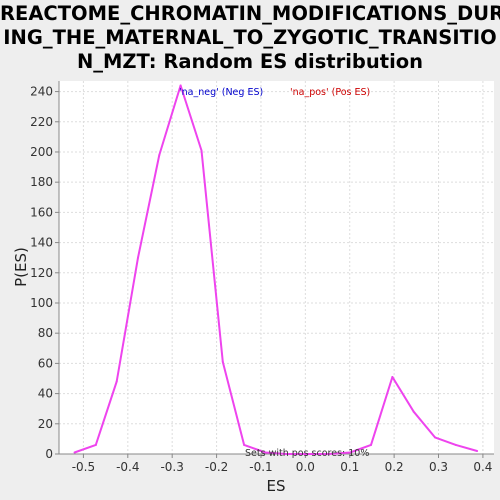 The height and width of the screenshot is (500, 500). Describe the element at coordinates (330, 92) in the screenshot. I see `legend-entry-pos: 'na_pos' (Pos ES)` at that location.